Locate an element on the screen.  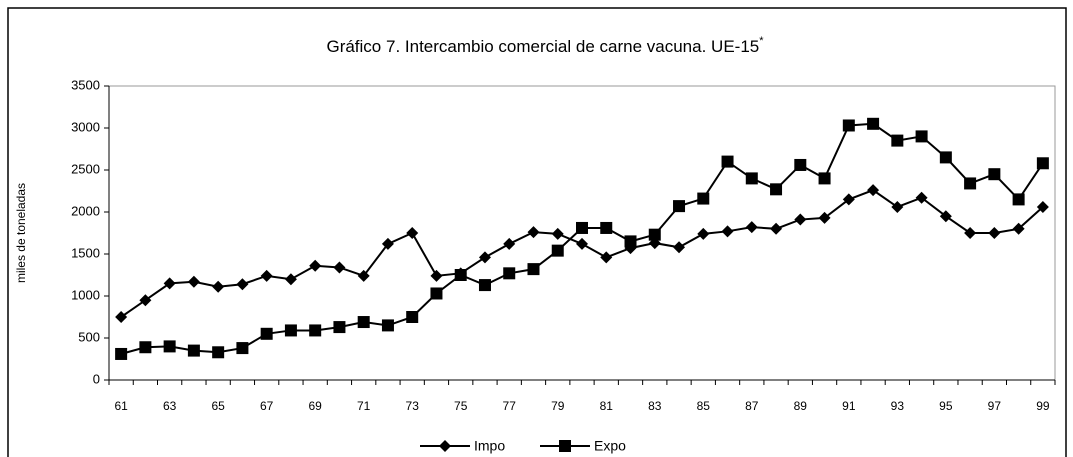
y-tick-label: 500 is located at coordinates (89, 336).